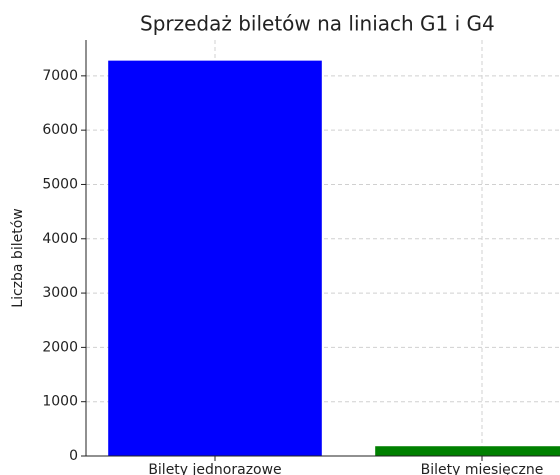 The width and height of the screenshot is (560, 475). What do you see at coordinates (482, 468) in the screenshot?
I see `x-tick-label: Bilety miesięczne` at bounding box center [482, 468].